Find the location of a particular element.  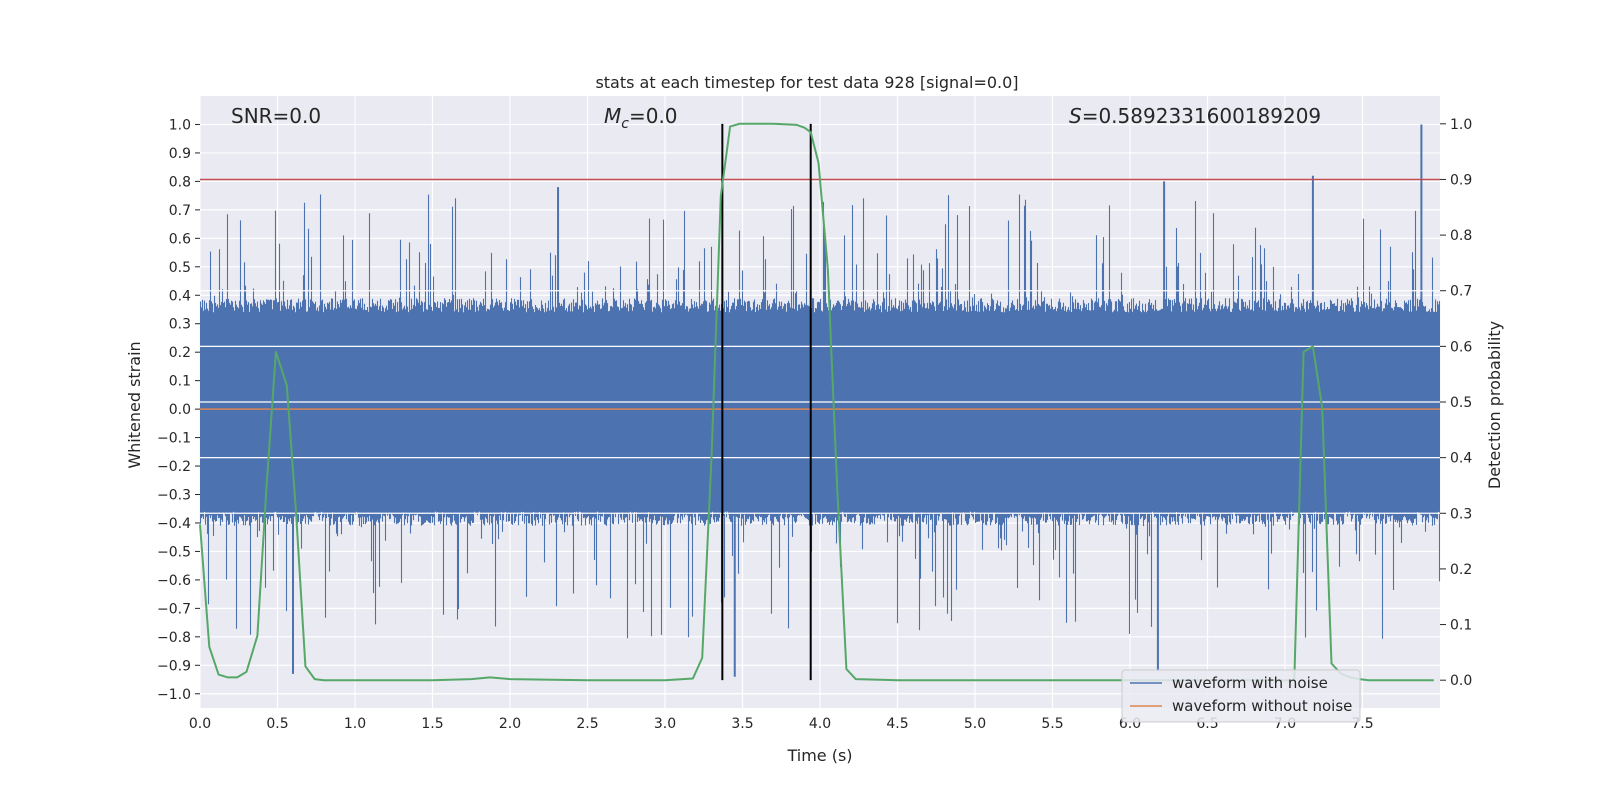

y2-tick-label: 0.4 is located at coordinates (1461, 459).